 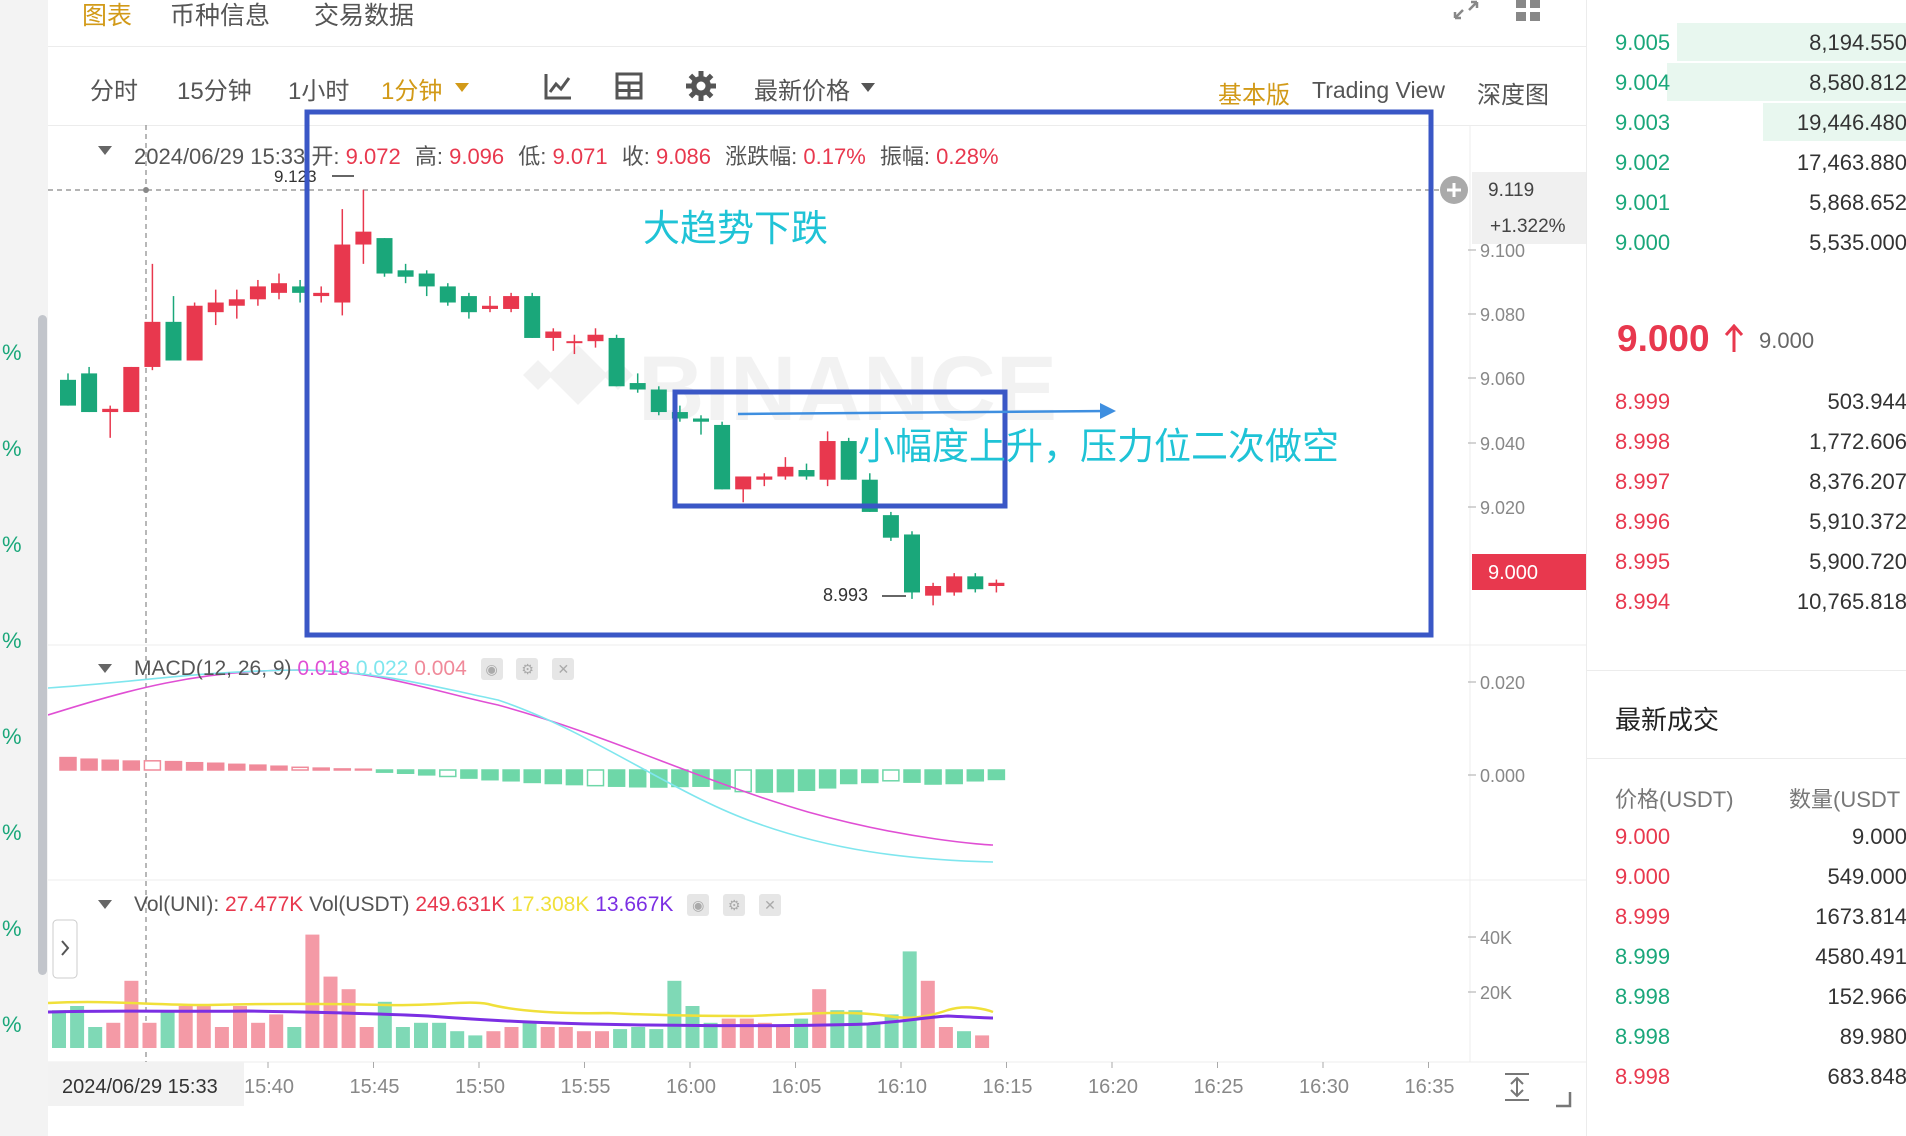 What do you see at coordinates (1466, 11) in the screenshot?
I see `expand-icon` at bounding box center [1466, 11].